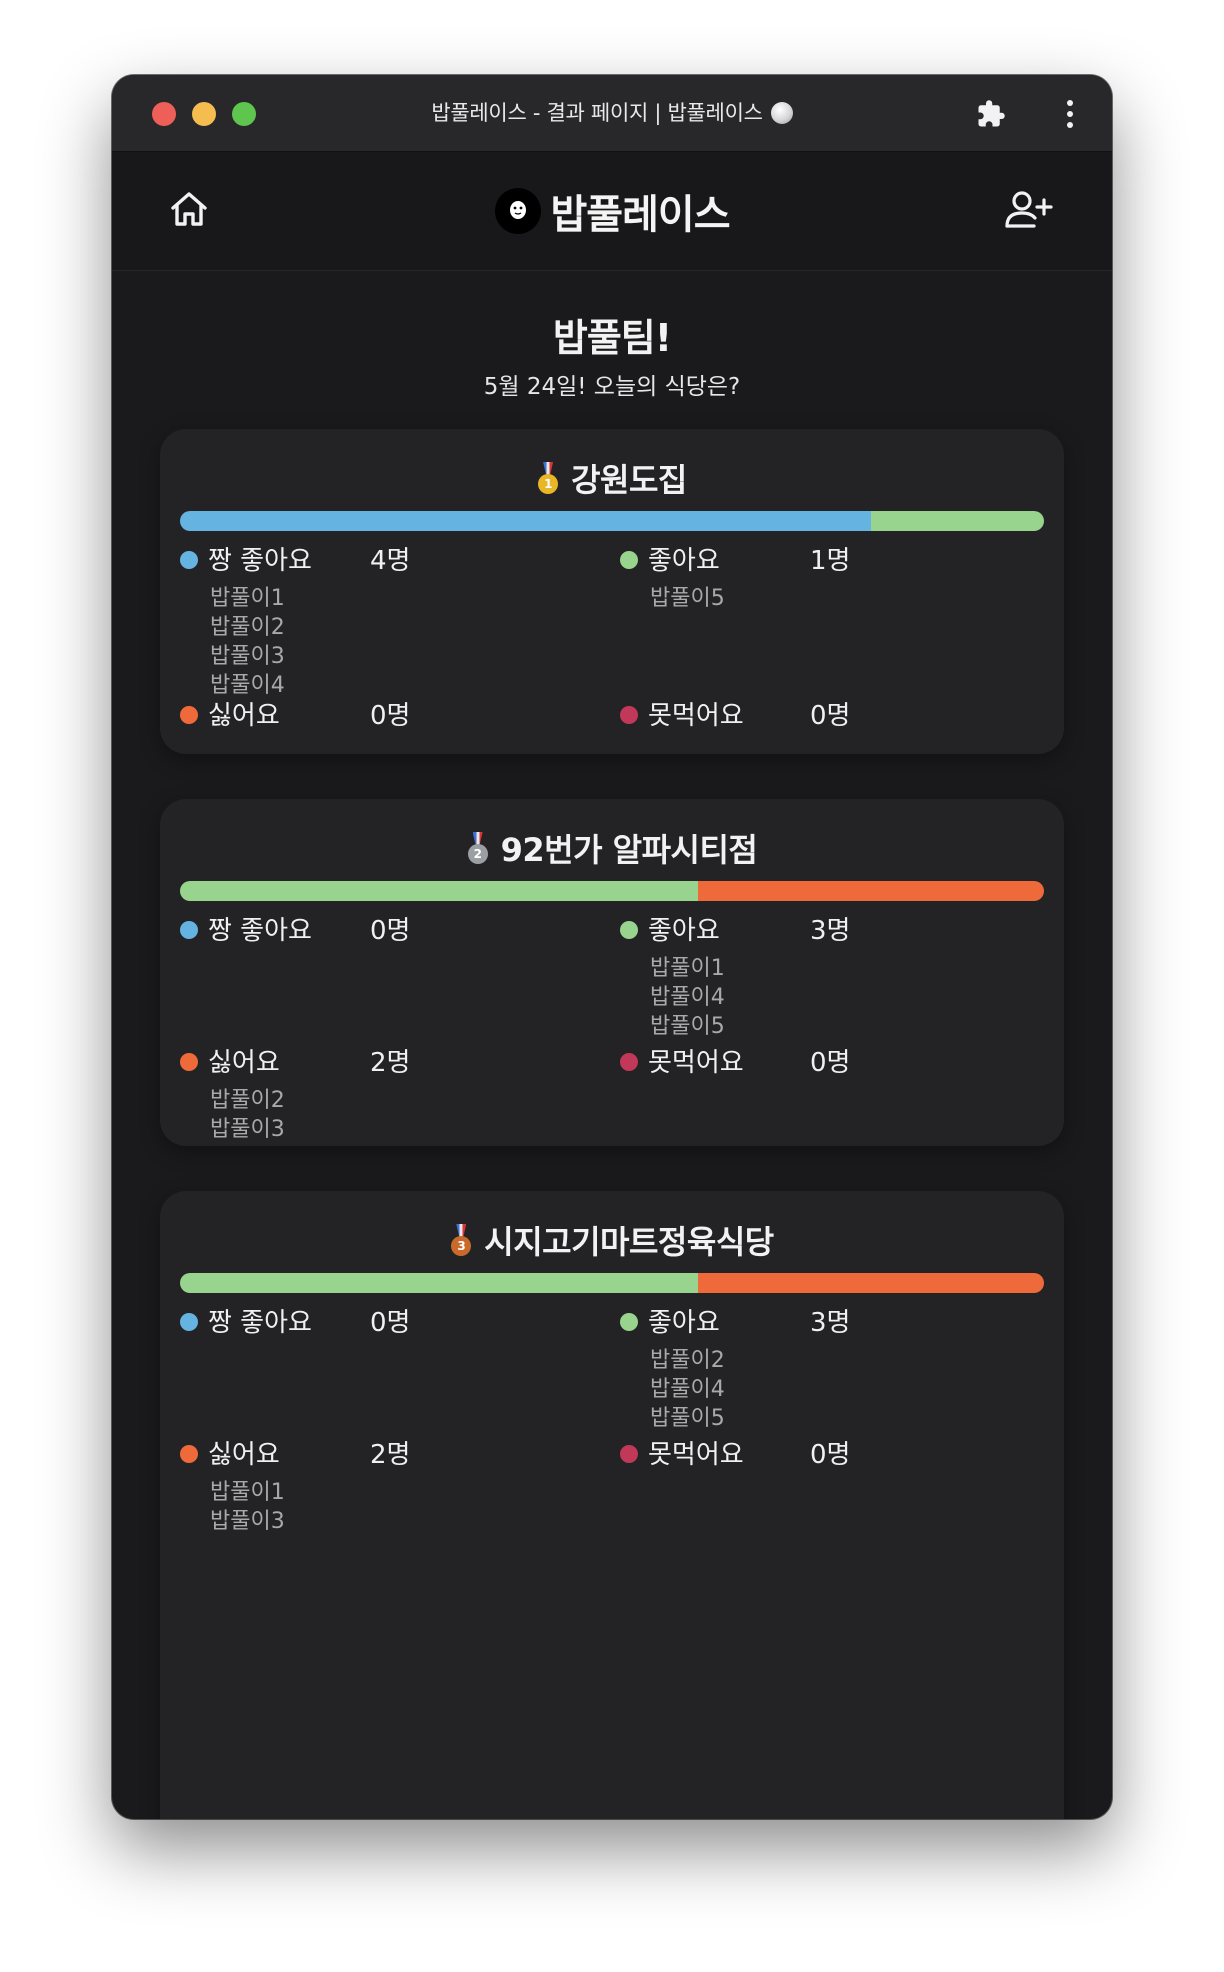  I want to click on window-title-text: 밥풀레이스 - 결과 페이지 | 밥풀레이스, so click(597, 113).